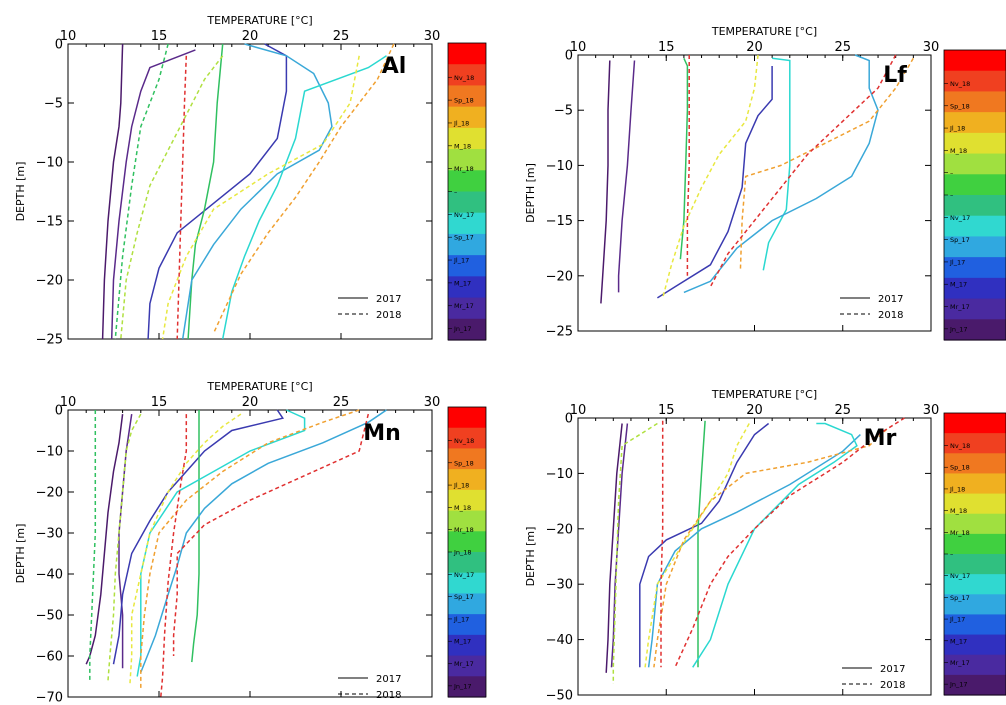 The image size is (1006, 705). What do you see at coordinates (880, 438) in the screenshot?
I see `panel-label: Mr` at bounding box center [880, 438].